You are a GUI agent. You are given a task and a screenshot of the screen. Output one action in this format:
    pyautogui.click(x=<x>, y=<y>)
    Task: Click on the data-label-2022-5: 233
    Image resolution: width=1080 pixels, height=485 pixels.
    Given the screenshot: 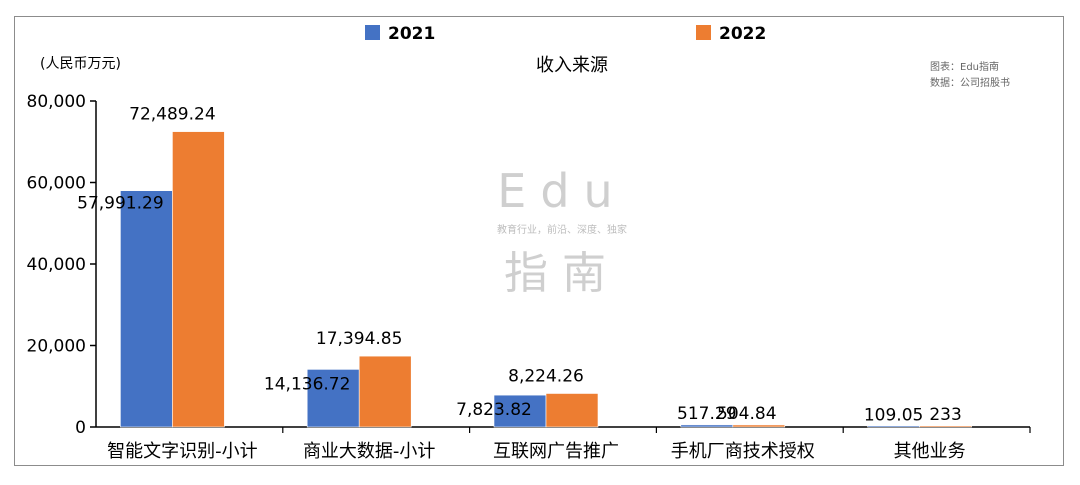 What is the action you would take?
    pyautogui.click(x=945, y=415)
    